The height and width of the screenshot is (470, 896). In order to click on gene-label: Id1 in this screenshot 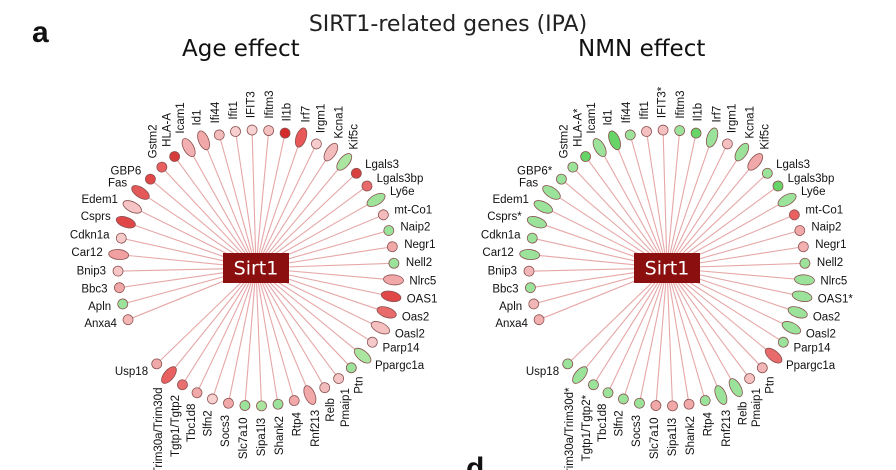, I will do `click(609, 118)`.